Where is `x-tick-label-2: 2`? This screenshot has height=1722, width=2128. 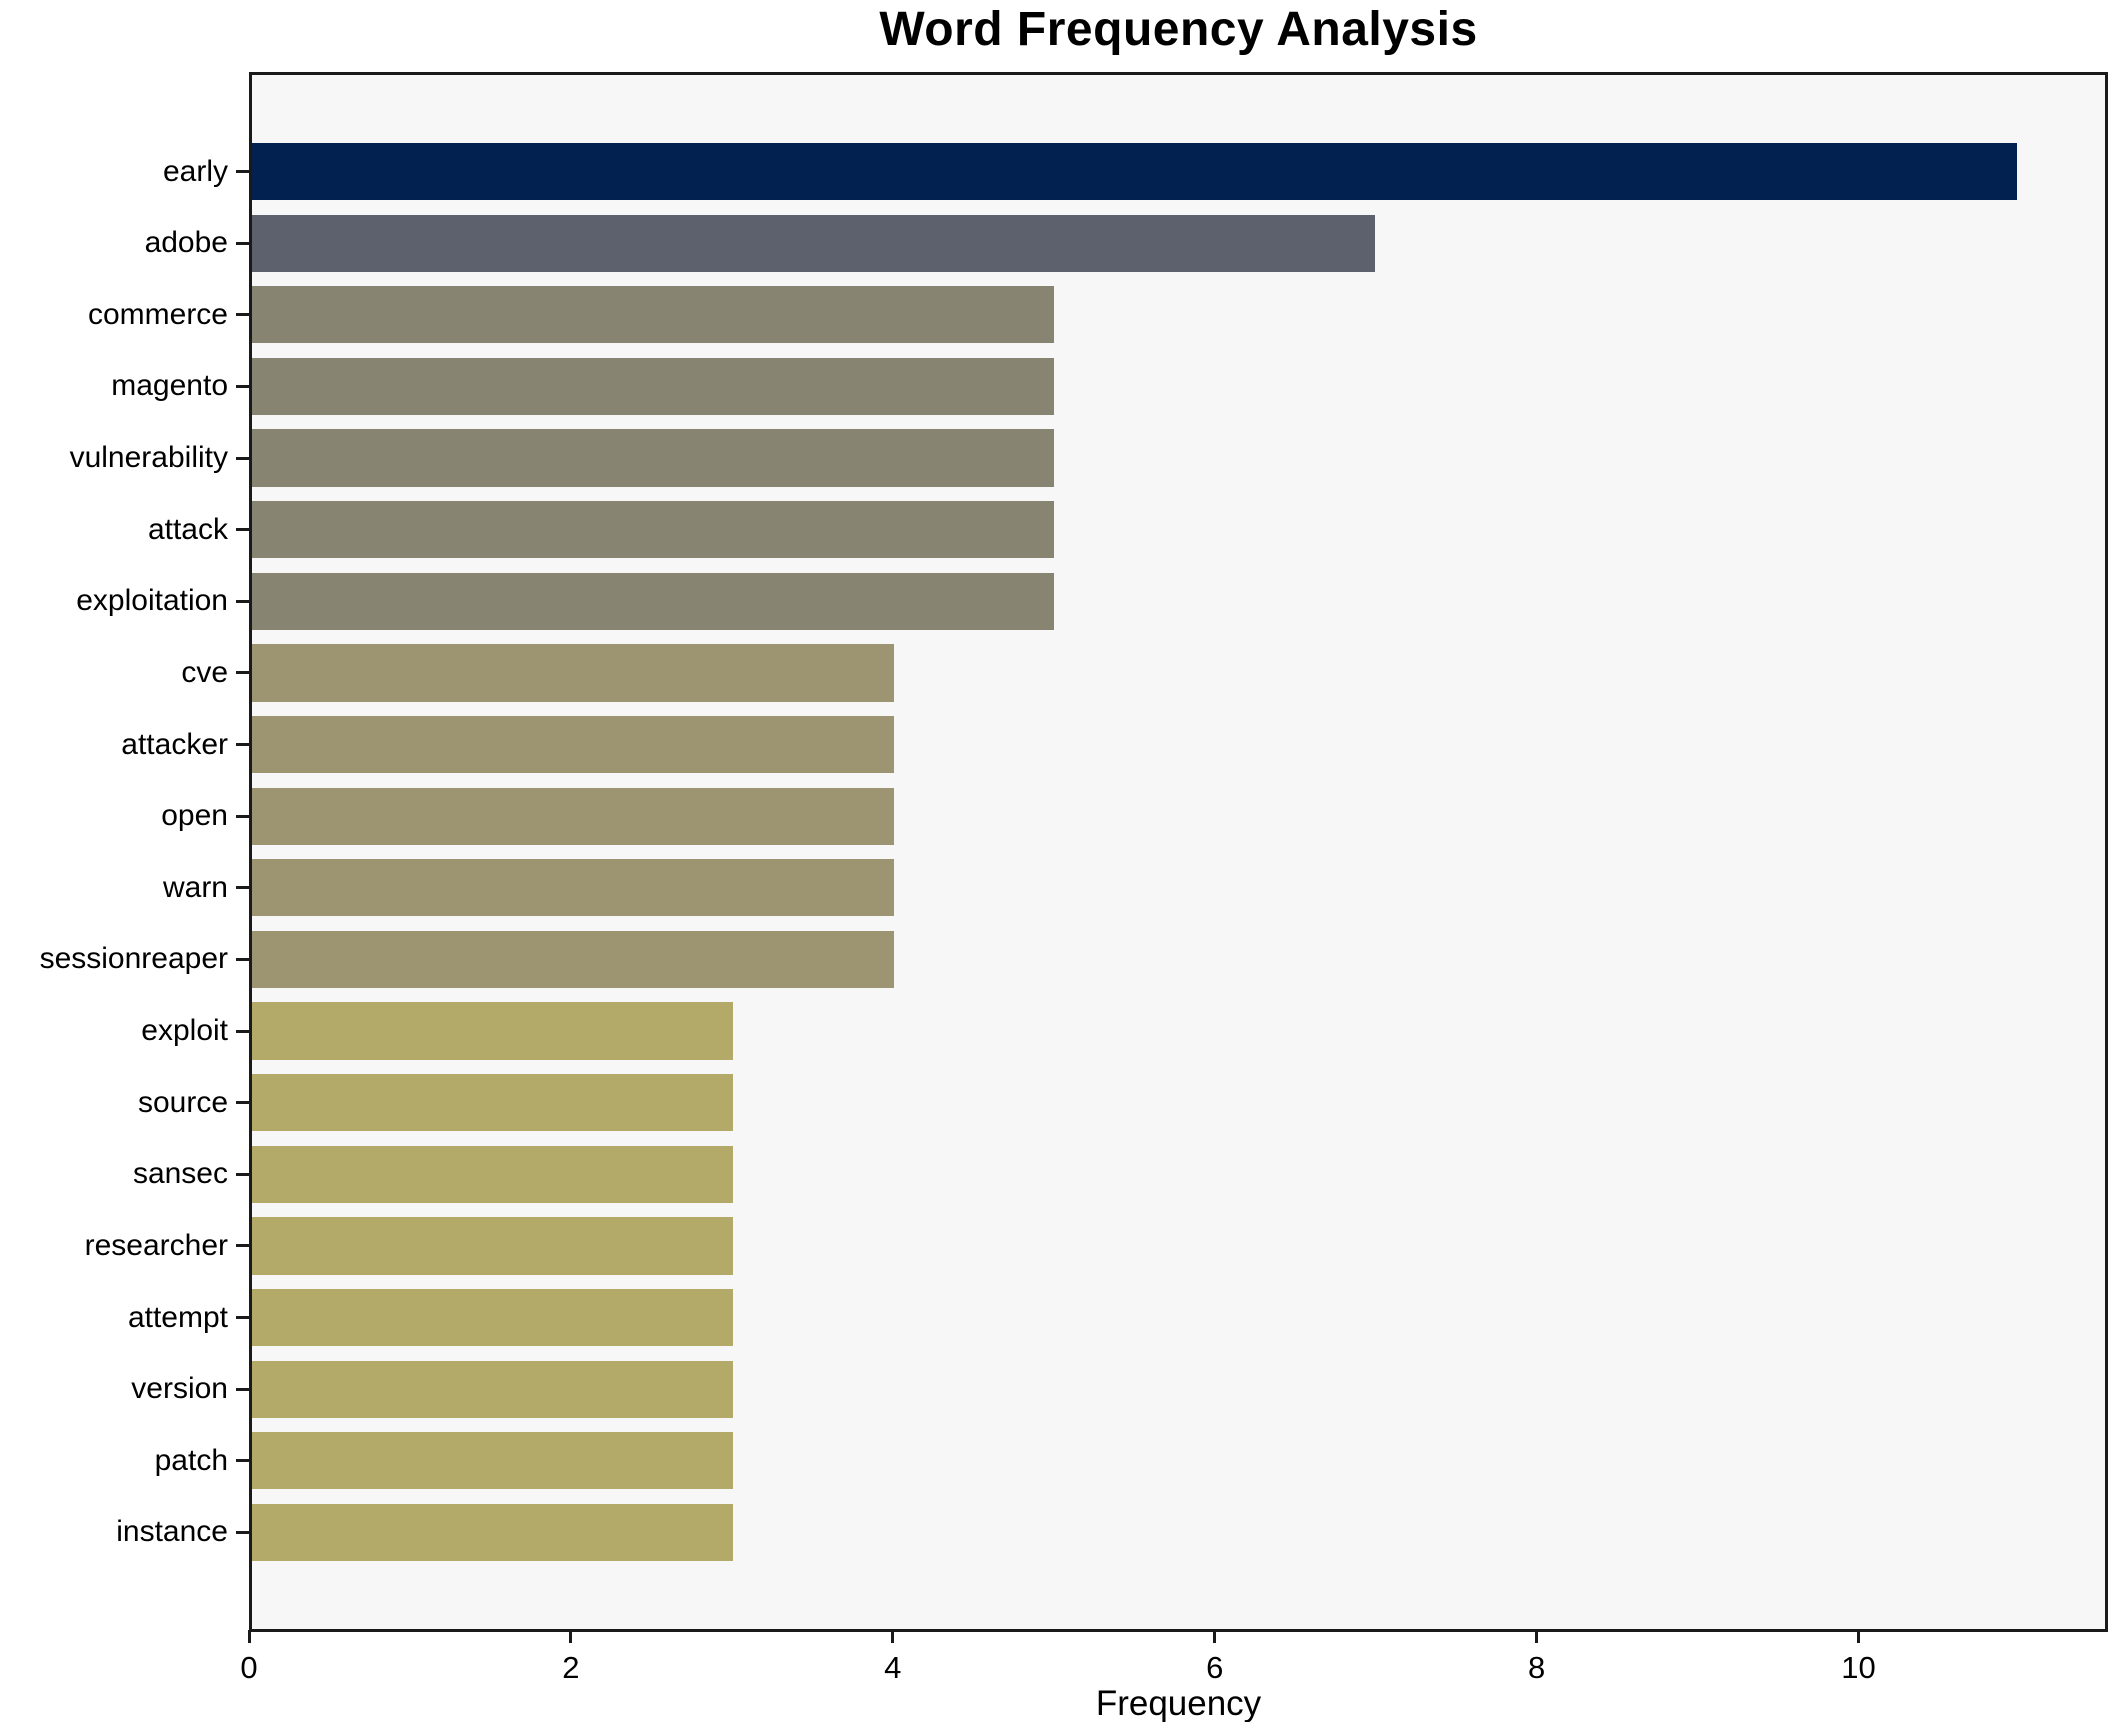 x-tick-label-2: 2 is located at coordinates (571, 1667).